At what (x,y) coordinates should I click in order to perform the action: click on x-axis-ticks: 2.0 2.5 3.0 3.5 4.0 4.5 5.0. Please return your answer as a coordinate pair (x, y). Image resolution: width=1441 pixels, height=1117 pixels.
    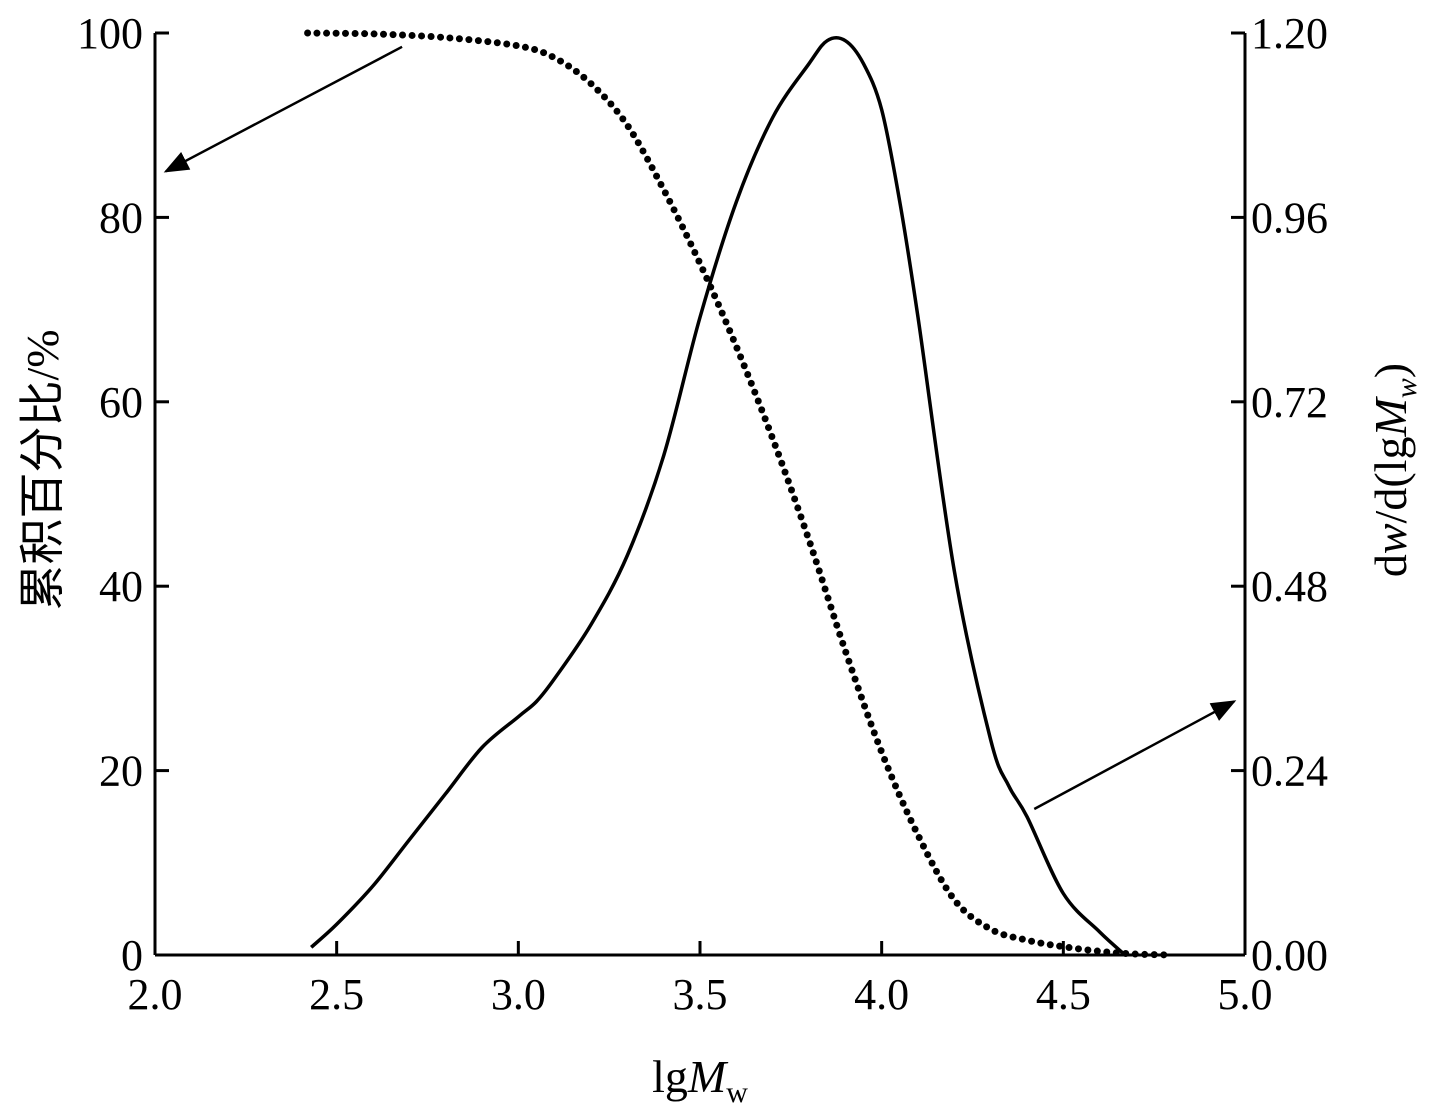
    Looking at the image, I should click on (700, 980).